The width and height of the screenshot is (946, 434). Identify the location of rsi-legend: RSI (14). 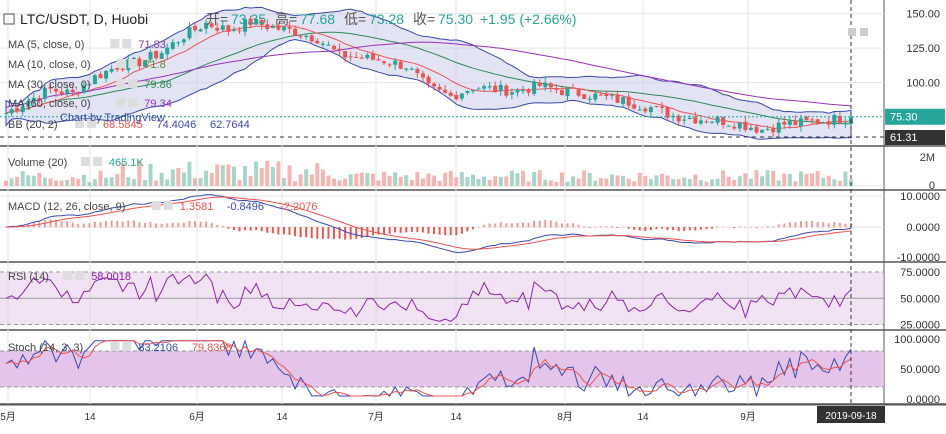
(28, 277).